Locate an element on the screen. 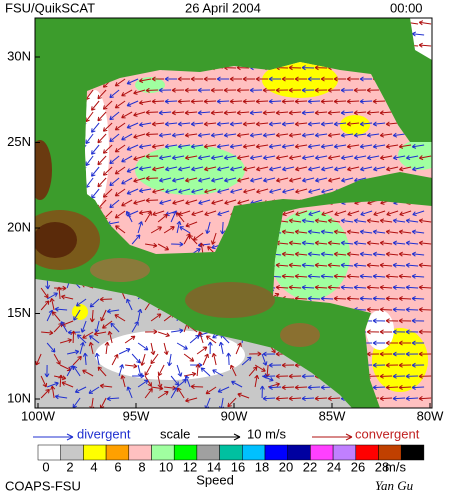 The image size is (450, 500). lon-label: 95W is located at coordinates (136, 415).